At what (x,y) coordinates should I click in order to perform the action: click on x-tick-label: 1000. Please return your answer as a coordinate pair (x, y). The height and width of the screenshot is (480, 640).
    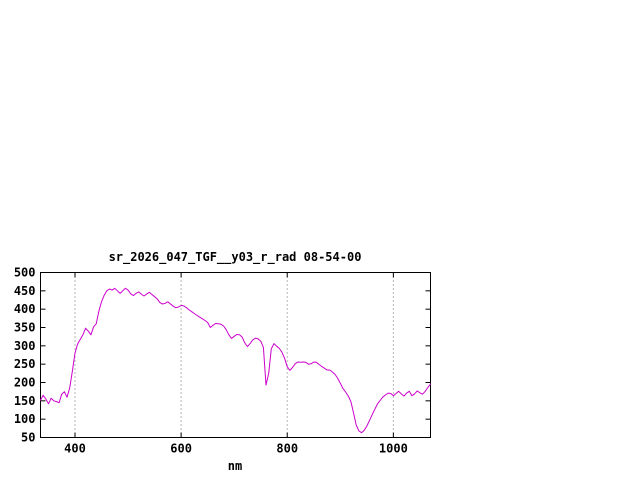
    Looking at the image, I should click on (393, 449).